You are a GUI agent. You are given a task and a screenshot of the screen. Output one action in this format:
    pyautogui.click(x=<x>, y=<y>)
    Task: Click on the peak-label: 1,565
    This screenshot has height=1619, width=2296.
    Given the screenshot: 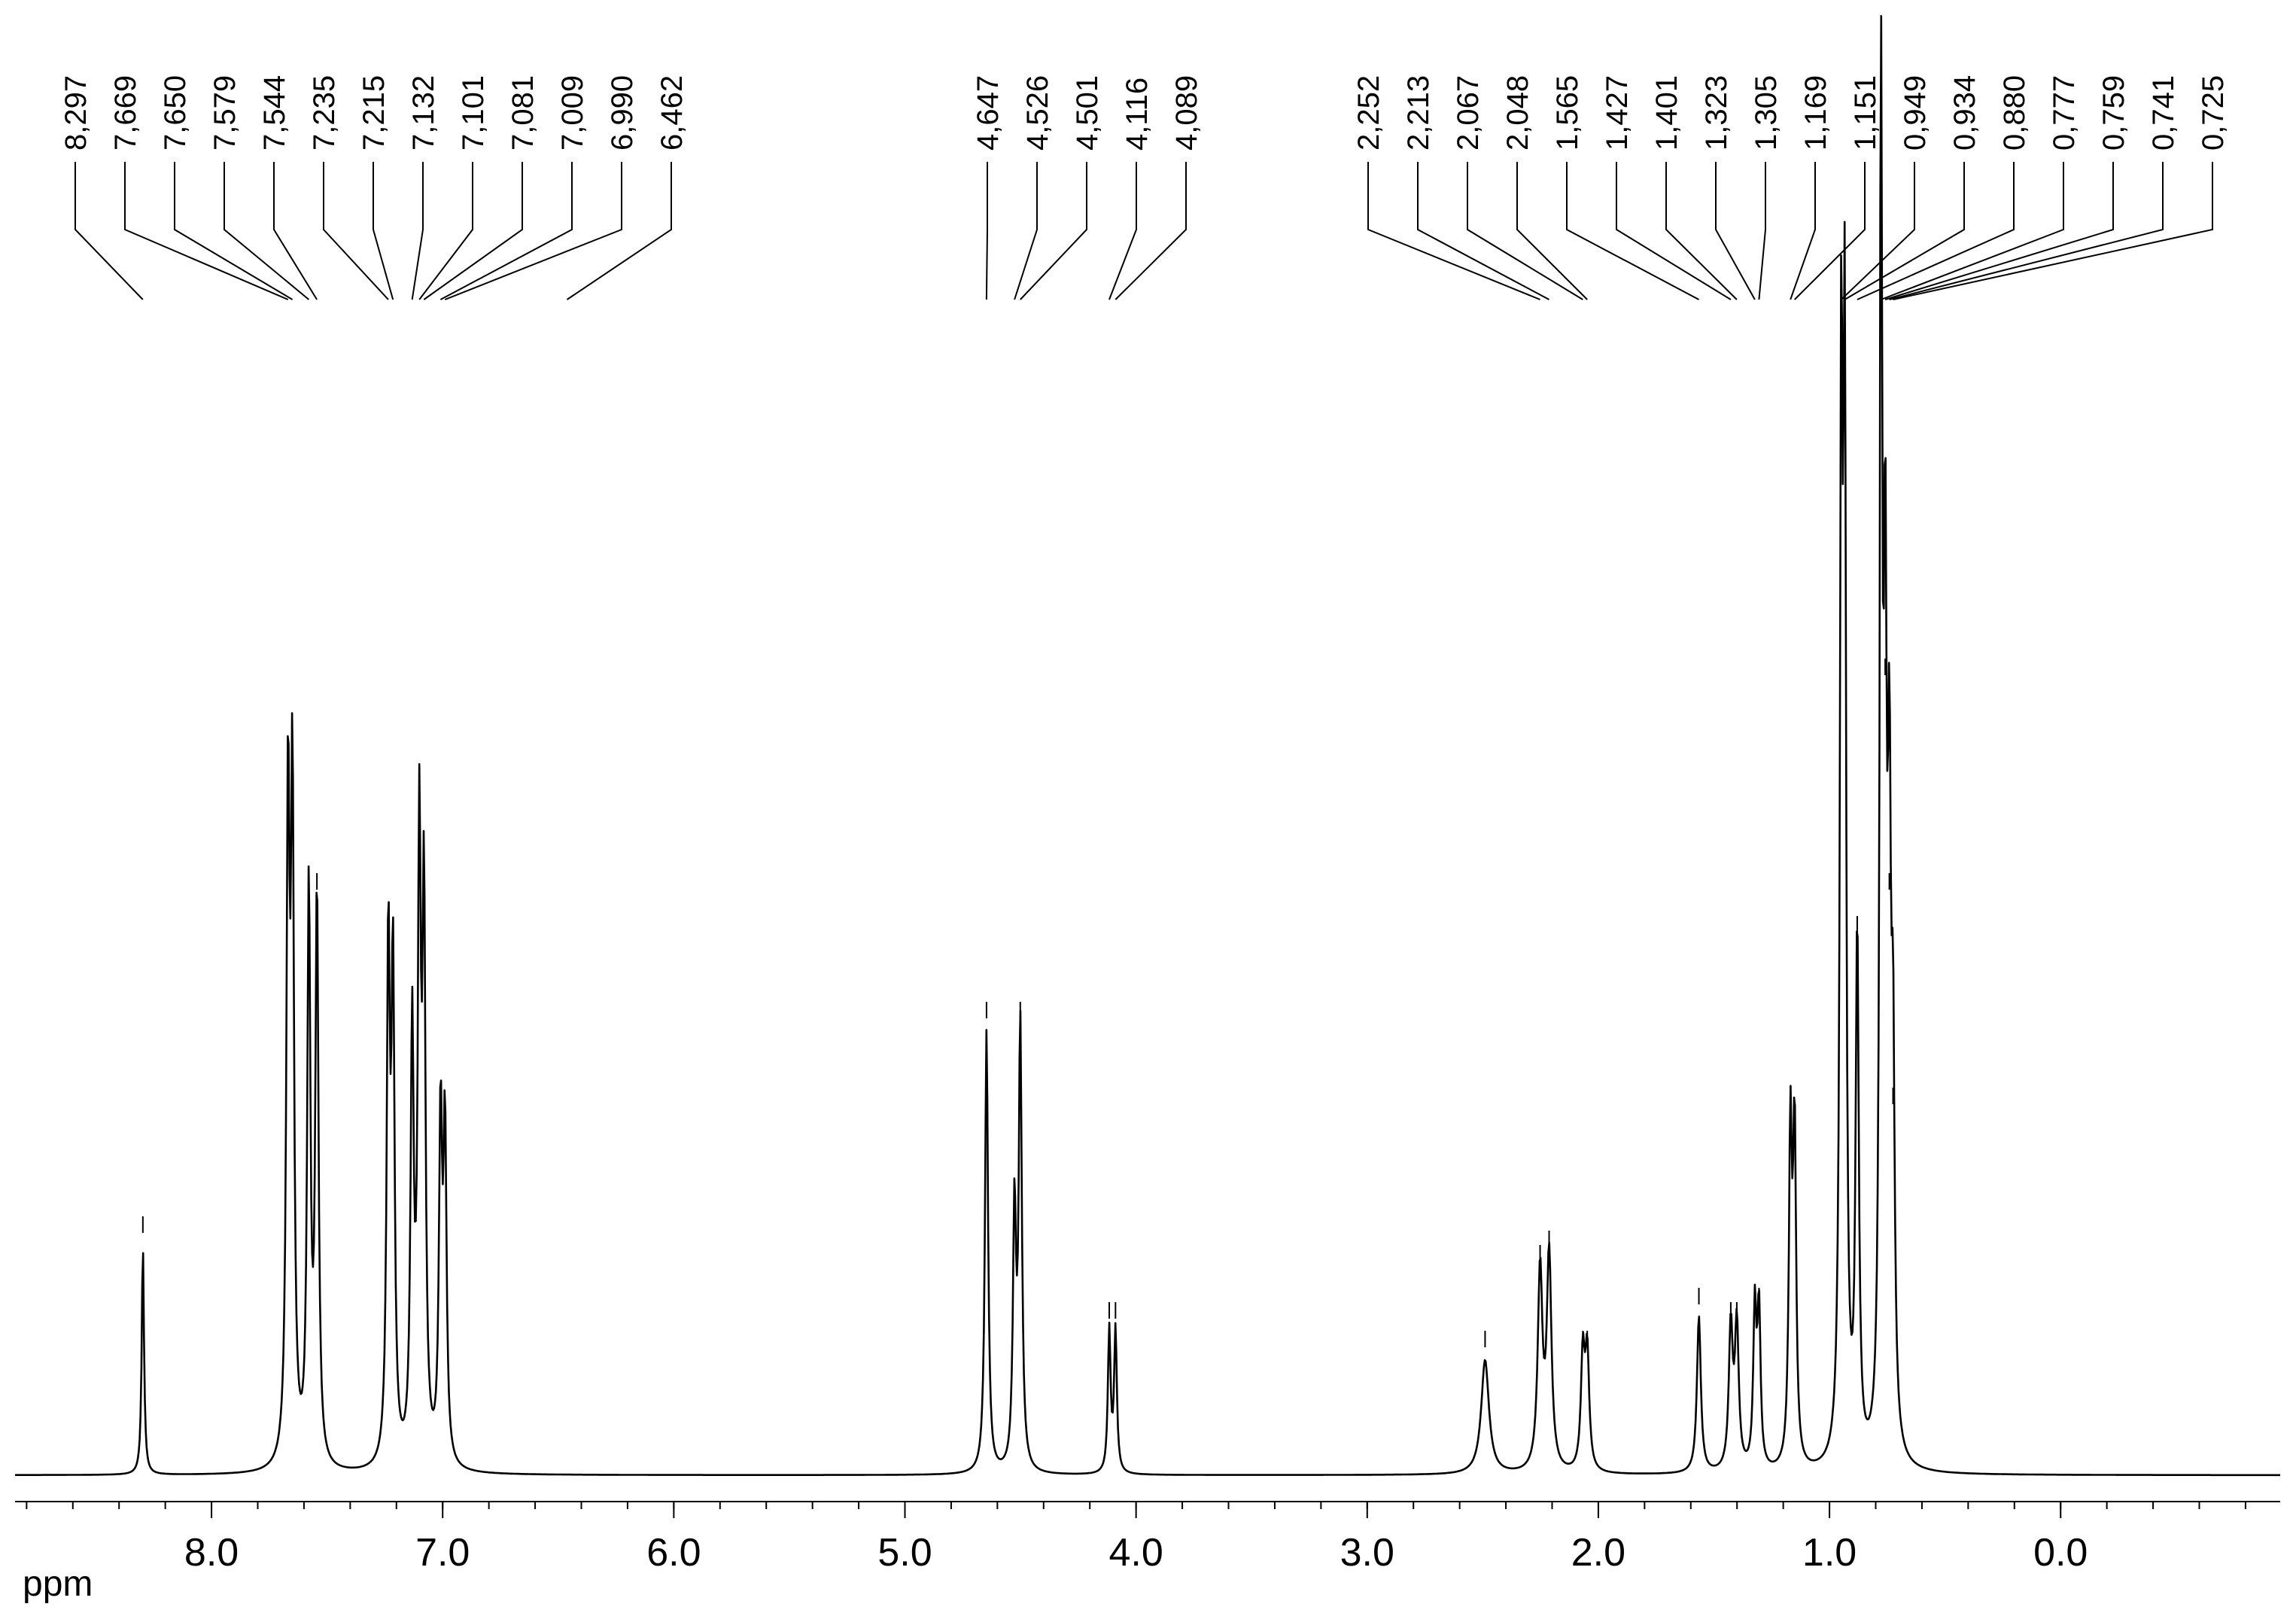 What is the action you would take?
    pyautogui.click(x=1567, y=113)
    